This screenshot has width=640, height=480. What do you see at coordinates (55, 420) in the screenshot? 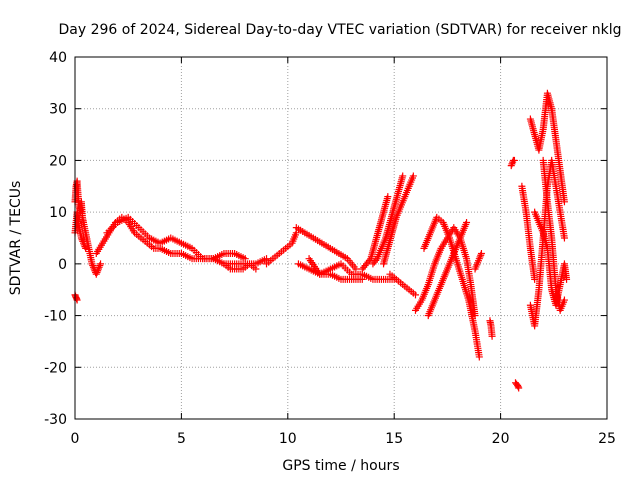
I see `y-tick-label: -30` at bounding box center [55, 420].